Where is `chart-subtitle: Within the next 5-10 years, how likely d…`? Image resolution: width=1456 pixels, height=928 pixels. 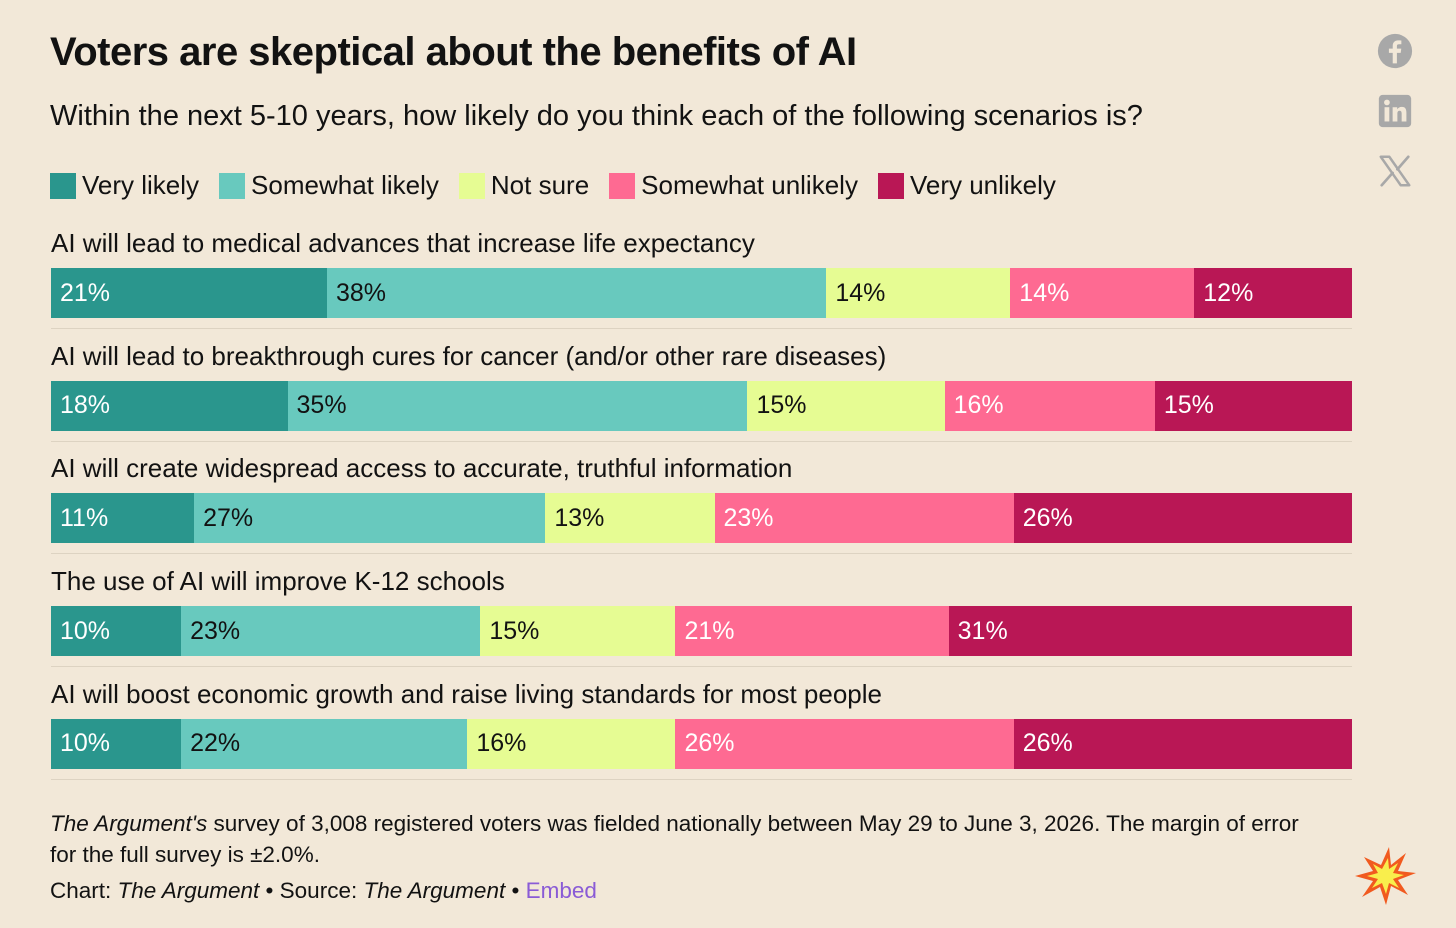
chart-subtitle: Within the next 5-10 years, how likely d… is located at coordinates (596, 116).